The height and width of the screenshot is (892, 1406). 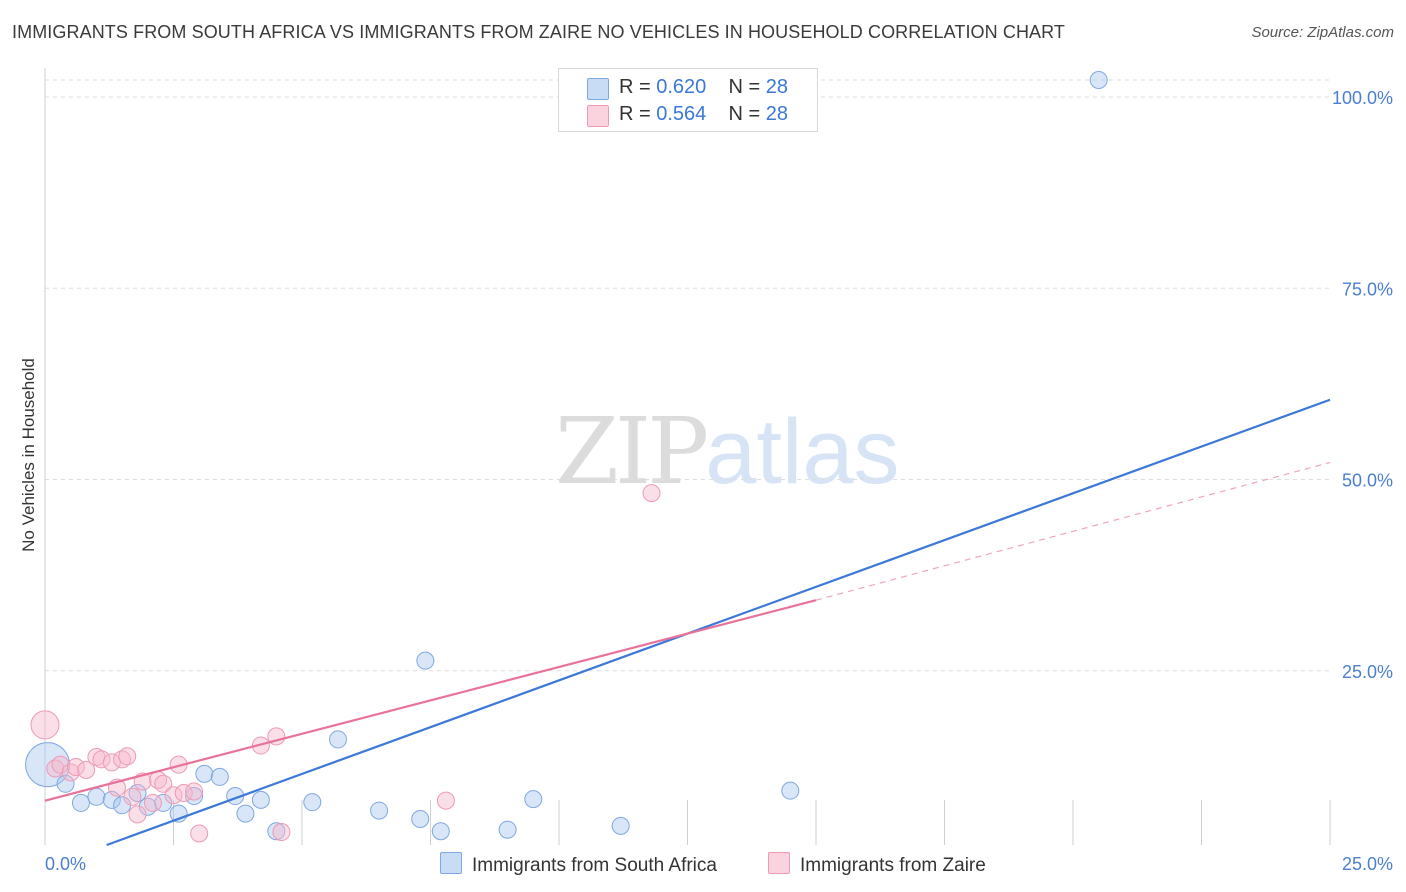 What do you see at coordinates (598, 116) in the screenshot?
I see `legend-swatch-pink` at bounding box center [598, 116].